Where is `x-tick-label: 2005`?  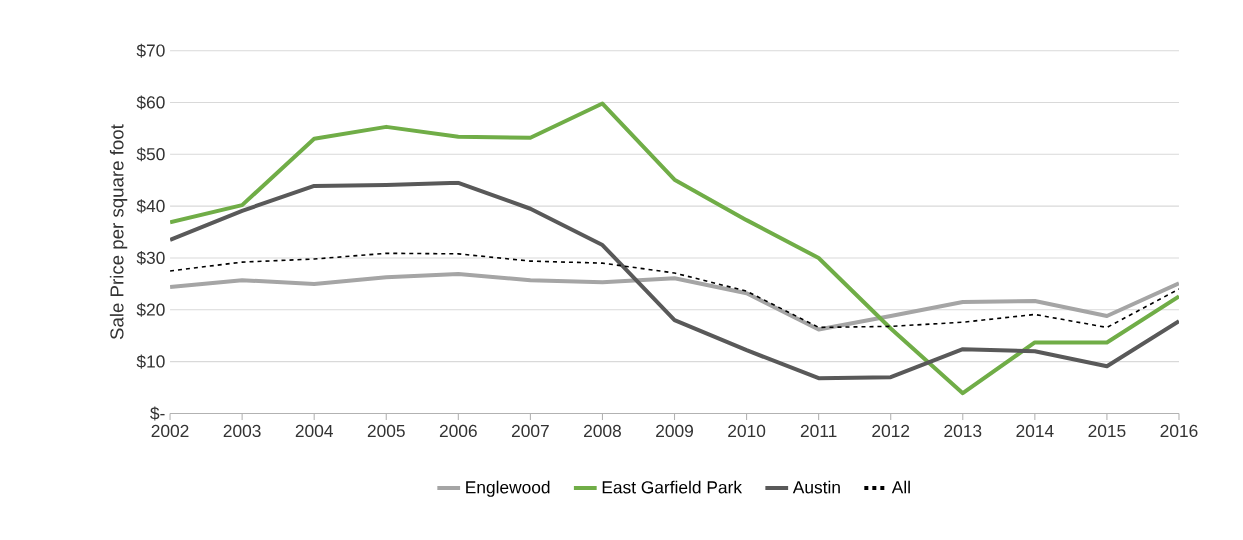
x-tick-label: 2005 is located at coordinates (386, 431).